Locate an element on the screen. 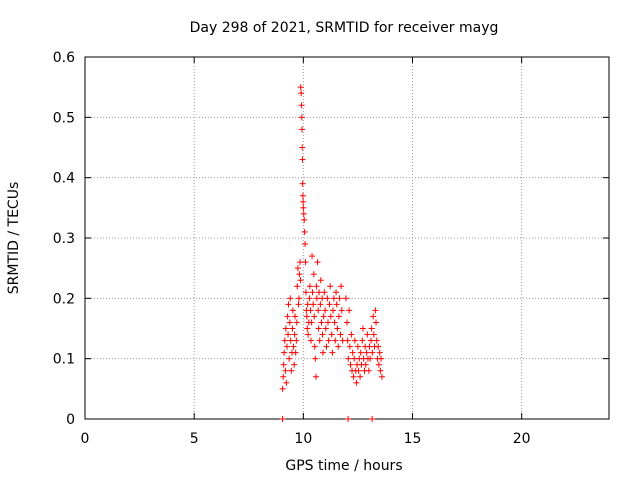  y-tick-label: 0.2 is located at coordinates (64, 299).